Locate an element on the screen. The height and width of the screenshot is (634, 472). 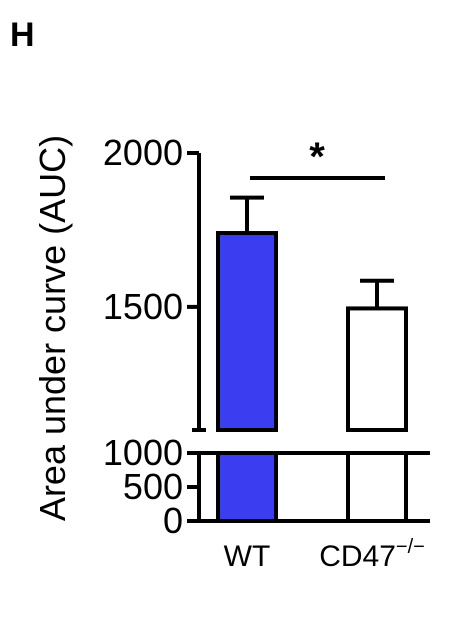
x-tick-label-cd47: CD47−/− is located at coordinates (372, 554).